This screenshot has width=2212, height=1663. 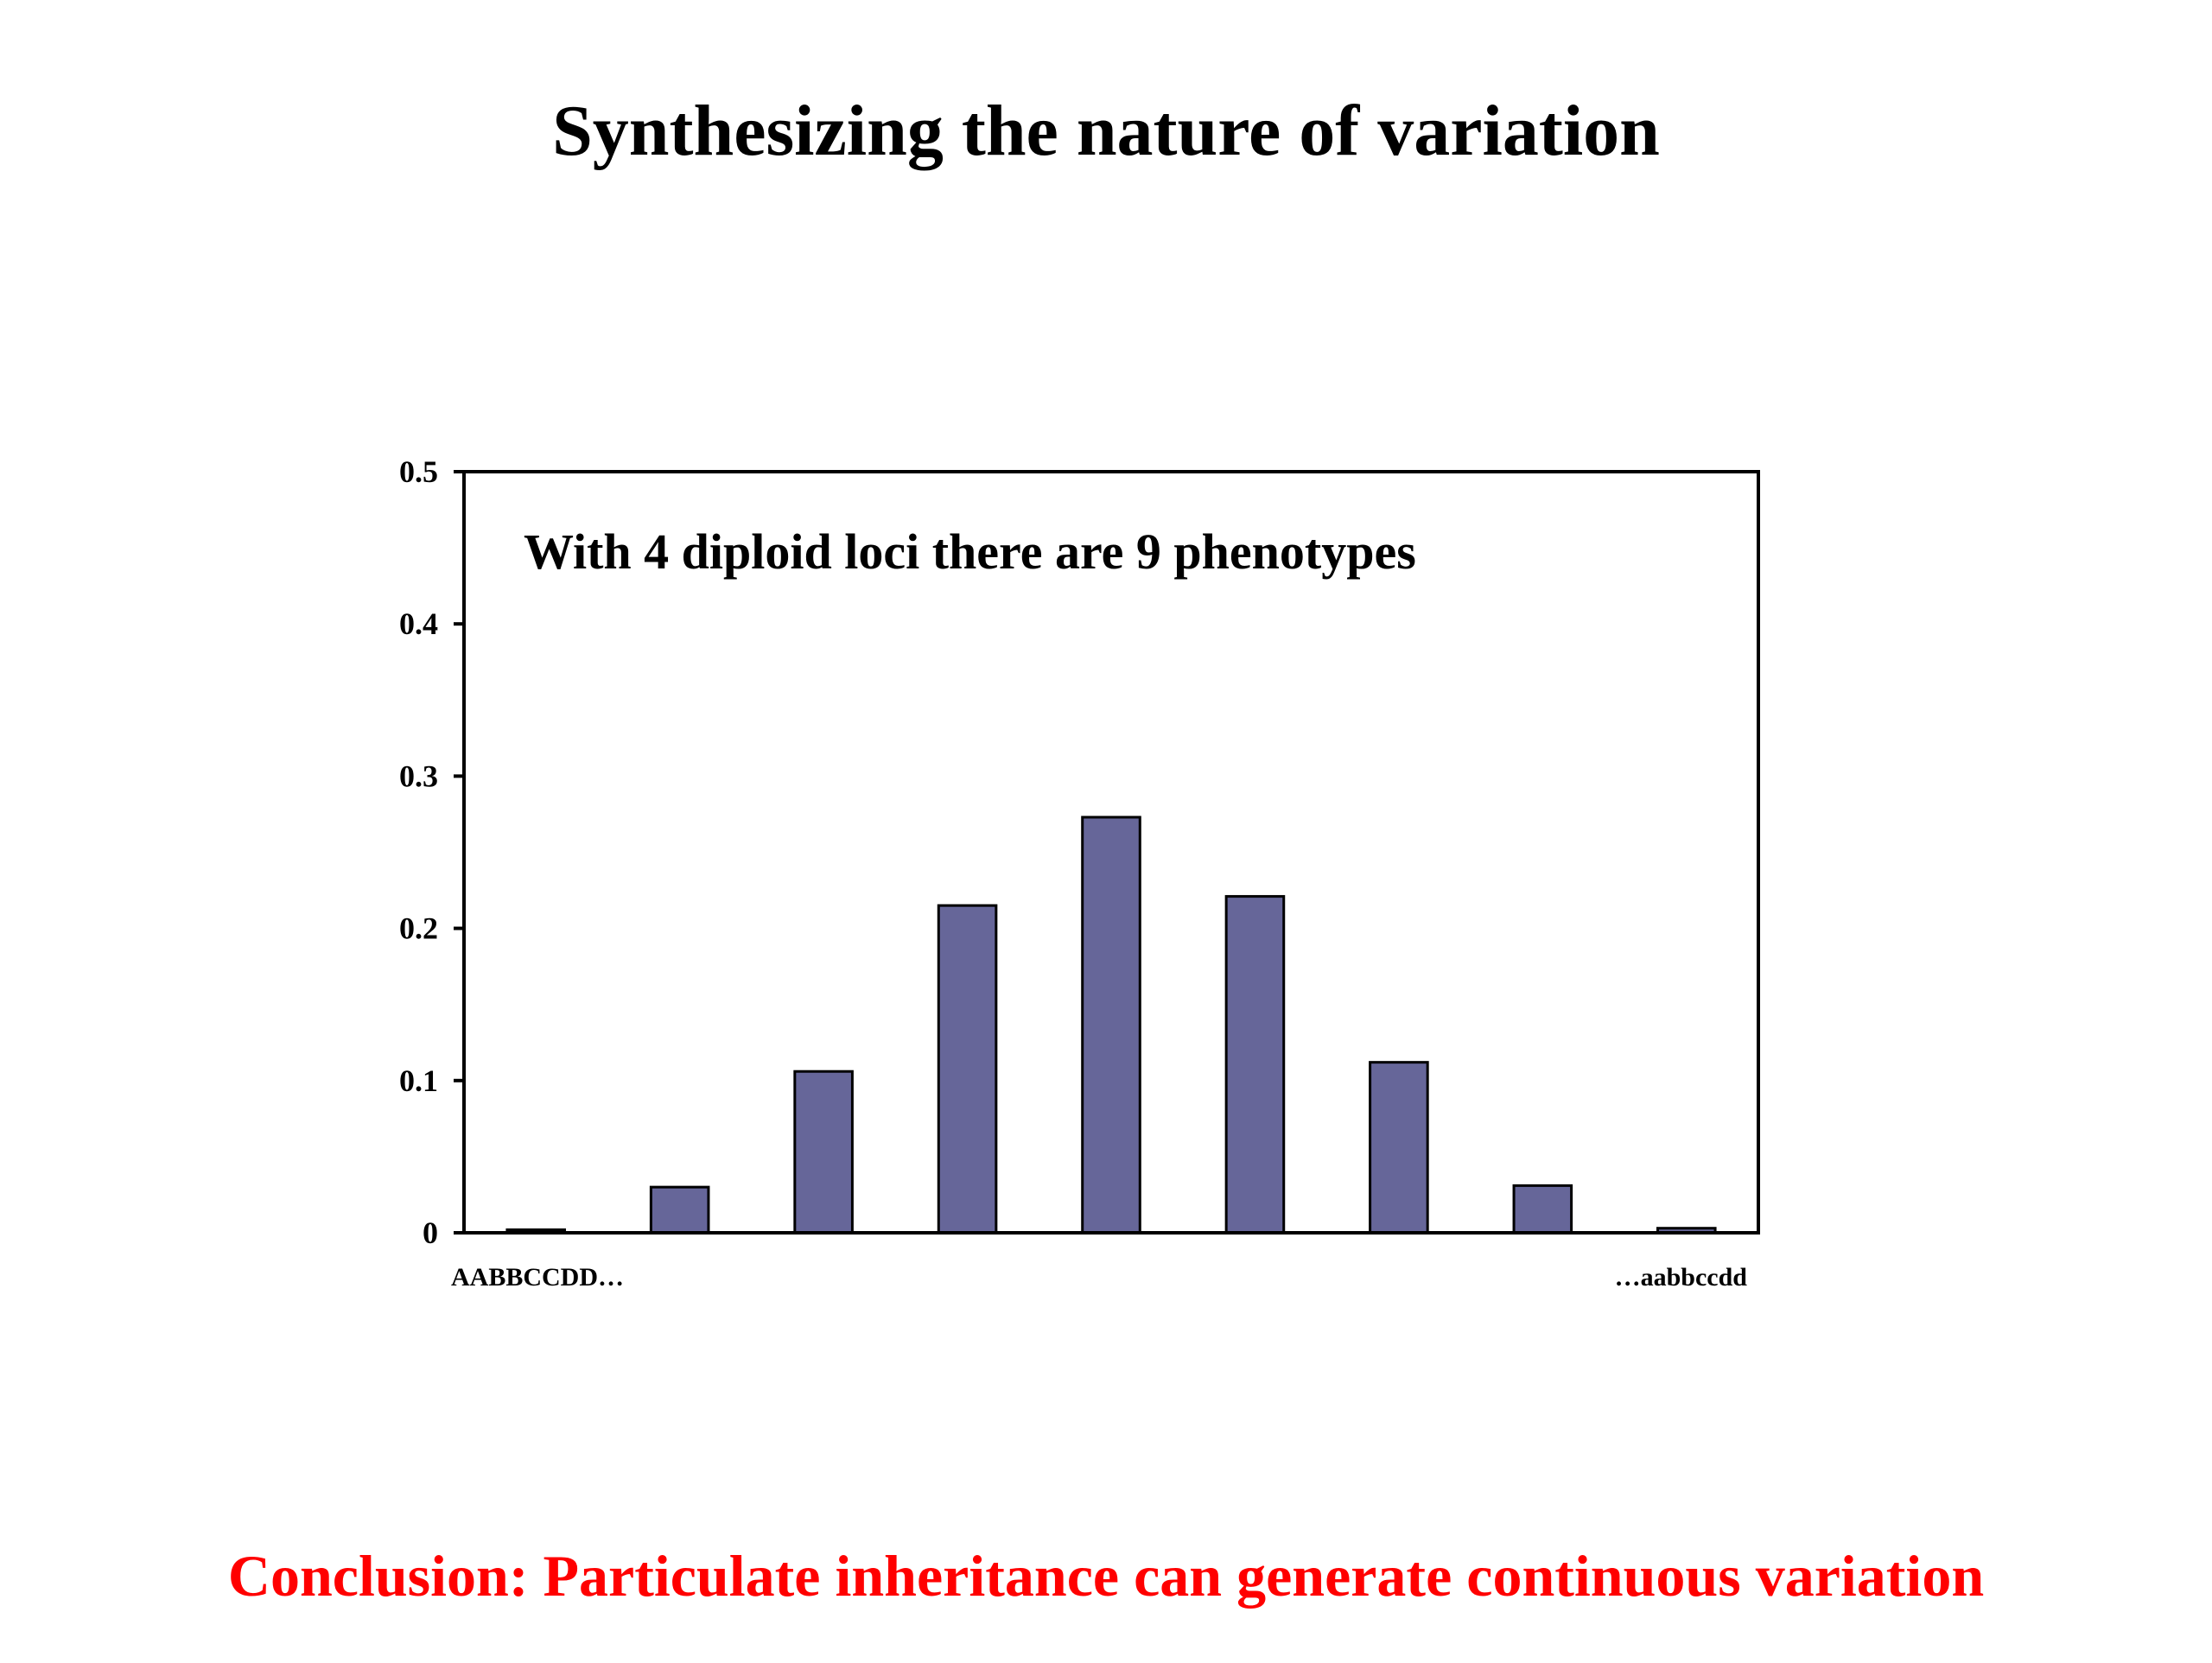 What do you see at coordinates (430, 1233) in the screenshot?
I see `y-tick-label: 0` at bounding box center [430, 1233].